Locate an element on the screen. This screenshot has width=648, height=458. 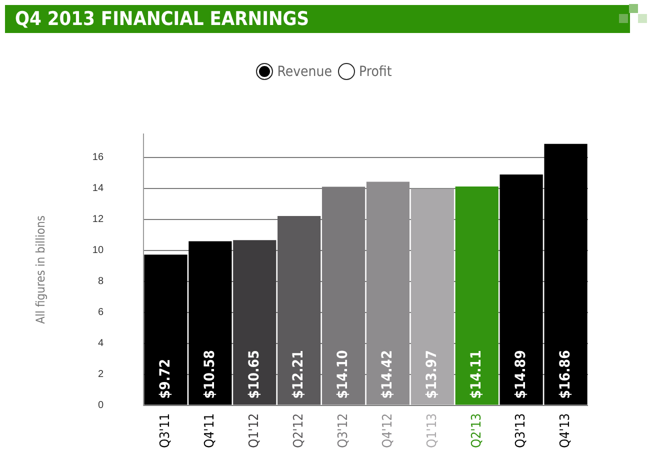
x-tick-label: Q4'13 is located at coordinates (566, 430).